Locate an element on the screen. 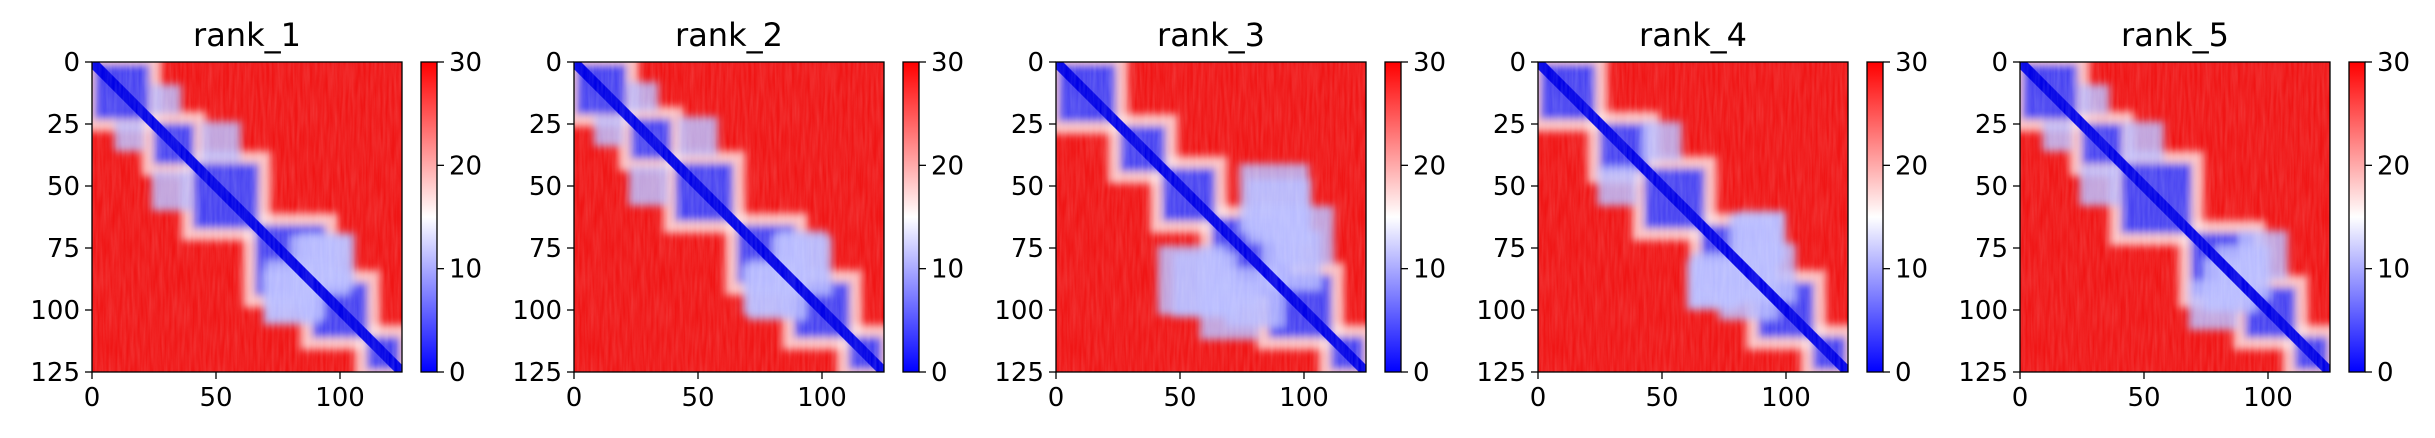 The height and width of the screenshot is (438, 2435). panel-title: rank_4 is located at coordinates (1693, 35).